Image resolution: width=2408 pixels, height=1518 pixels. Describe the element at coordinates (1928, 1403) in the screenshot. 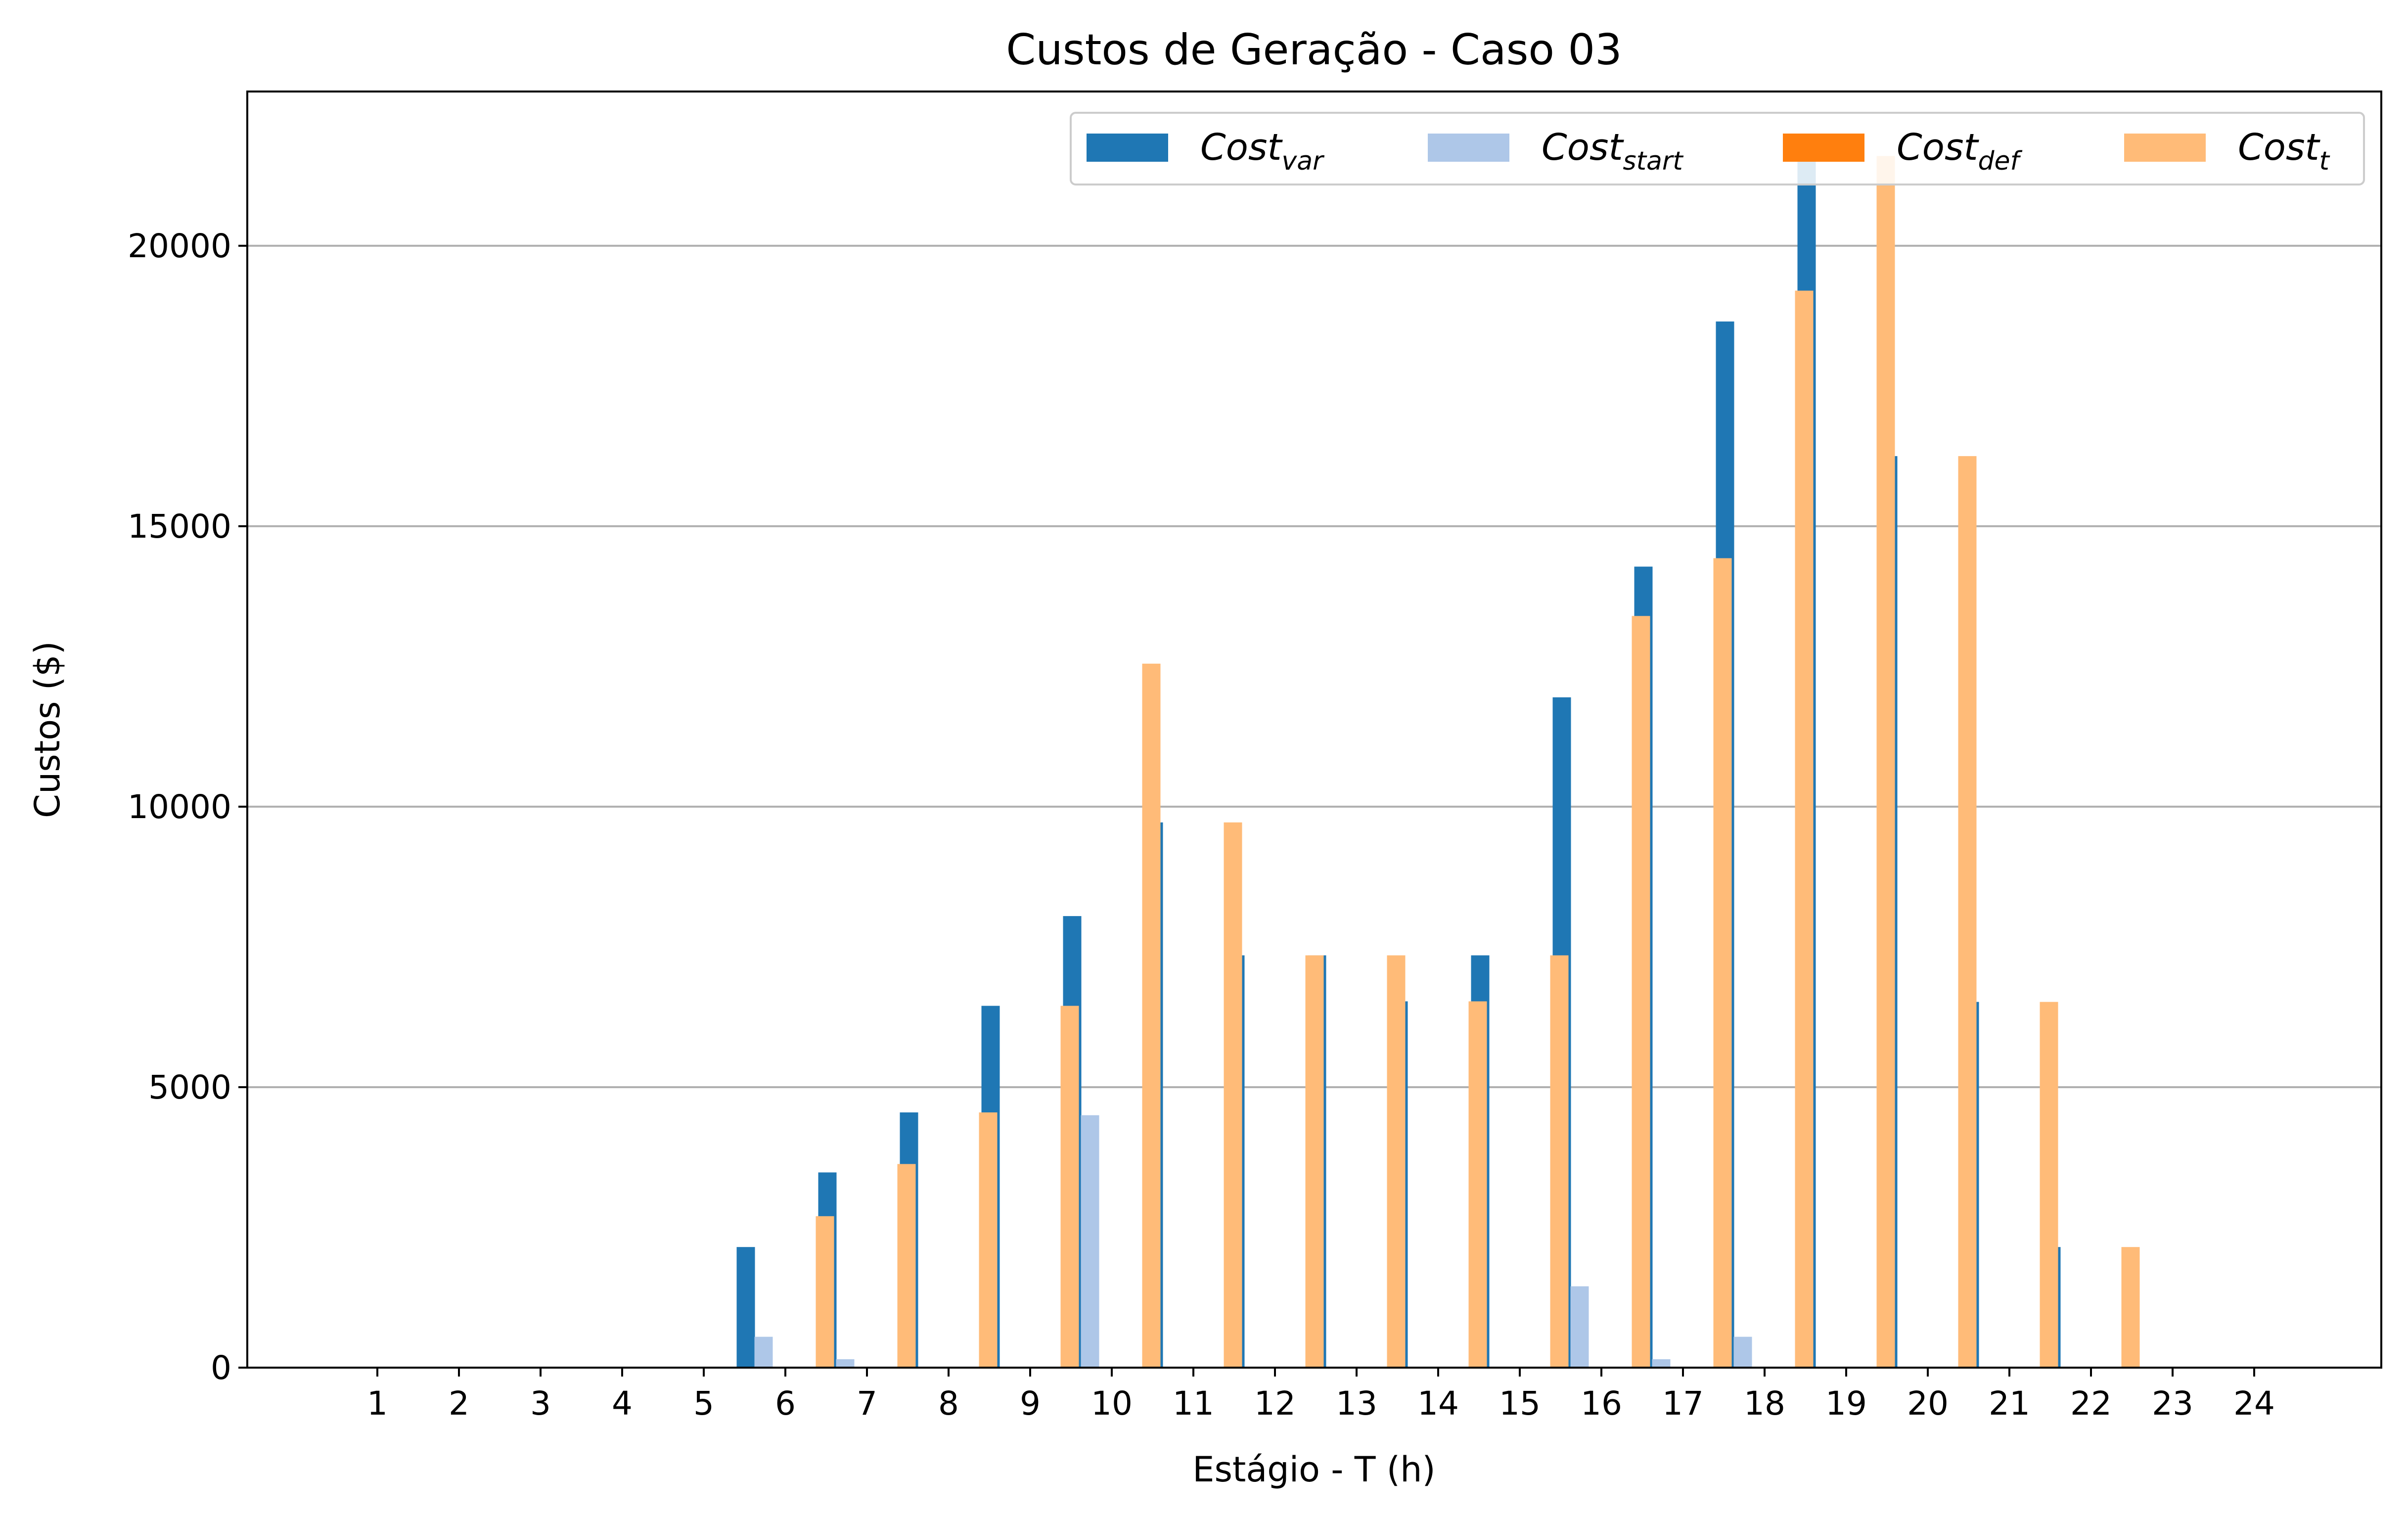

I see `x-tick-label: 20` at that location.